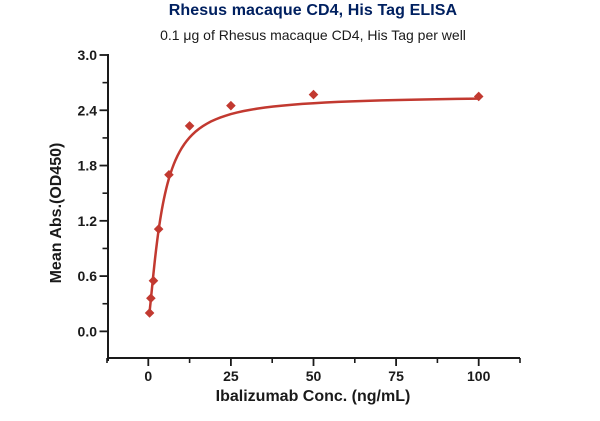 The width and height of the screenshot is (600, 421). What do you see at coordinates (148, 376) in the screenshot?
I see `x-tick-label: 0` at bounding box center [148, 376].